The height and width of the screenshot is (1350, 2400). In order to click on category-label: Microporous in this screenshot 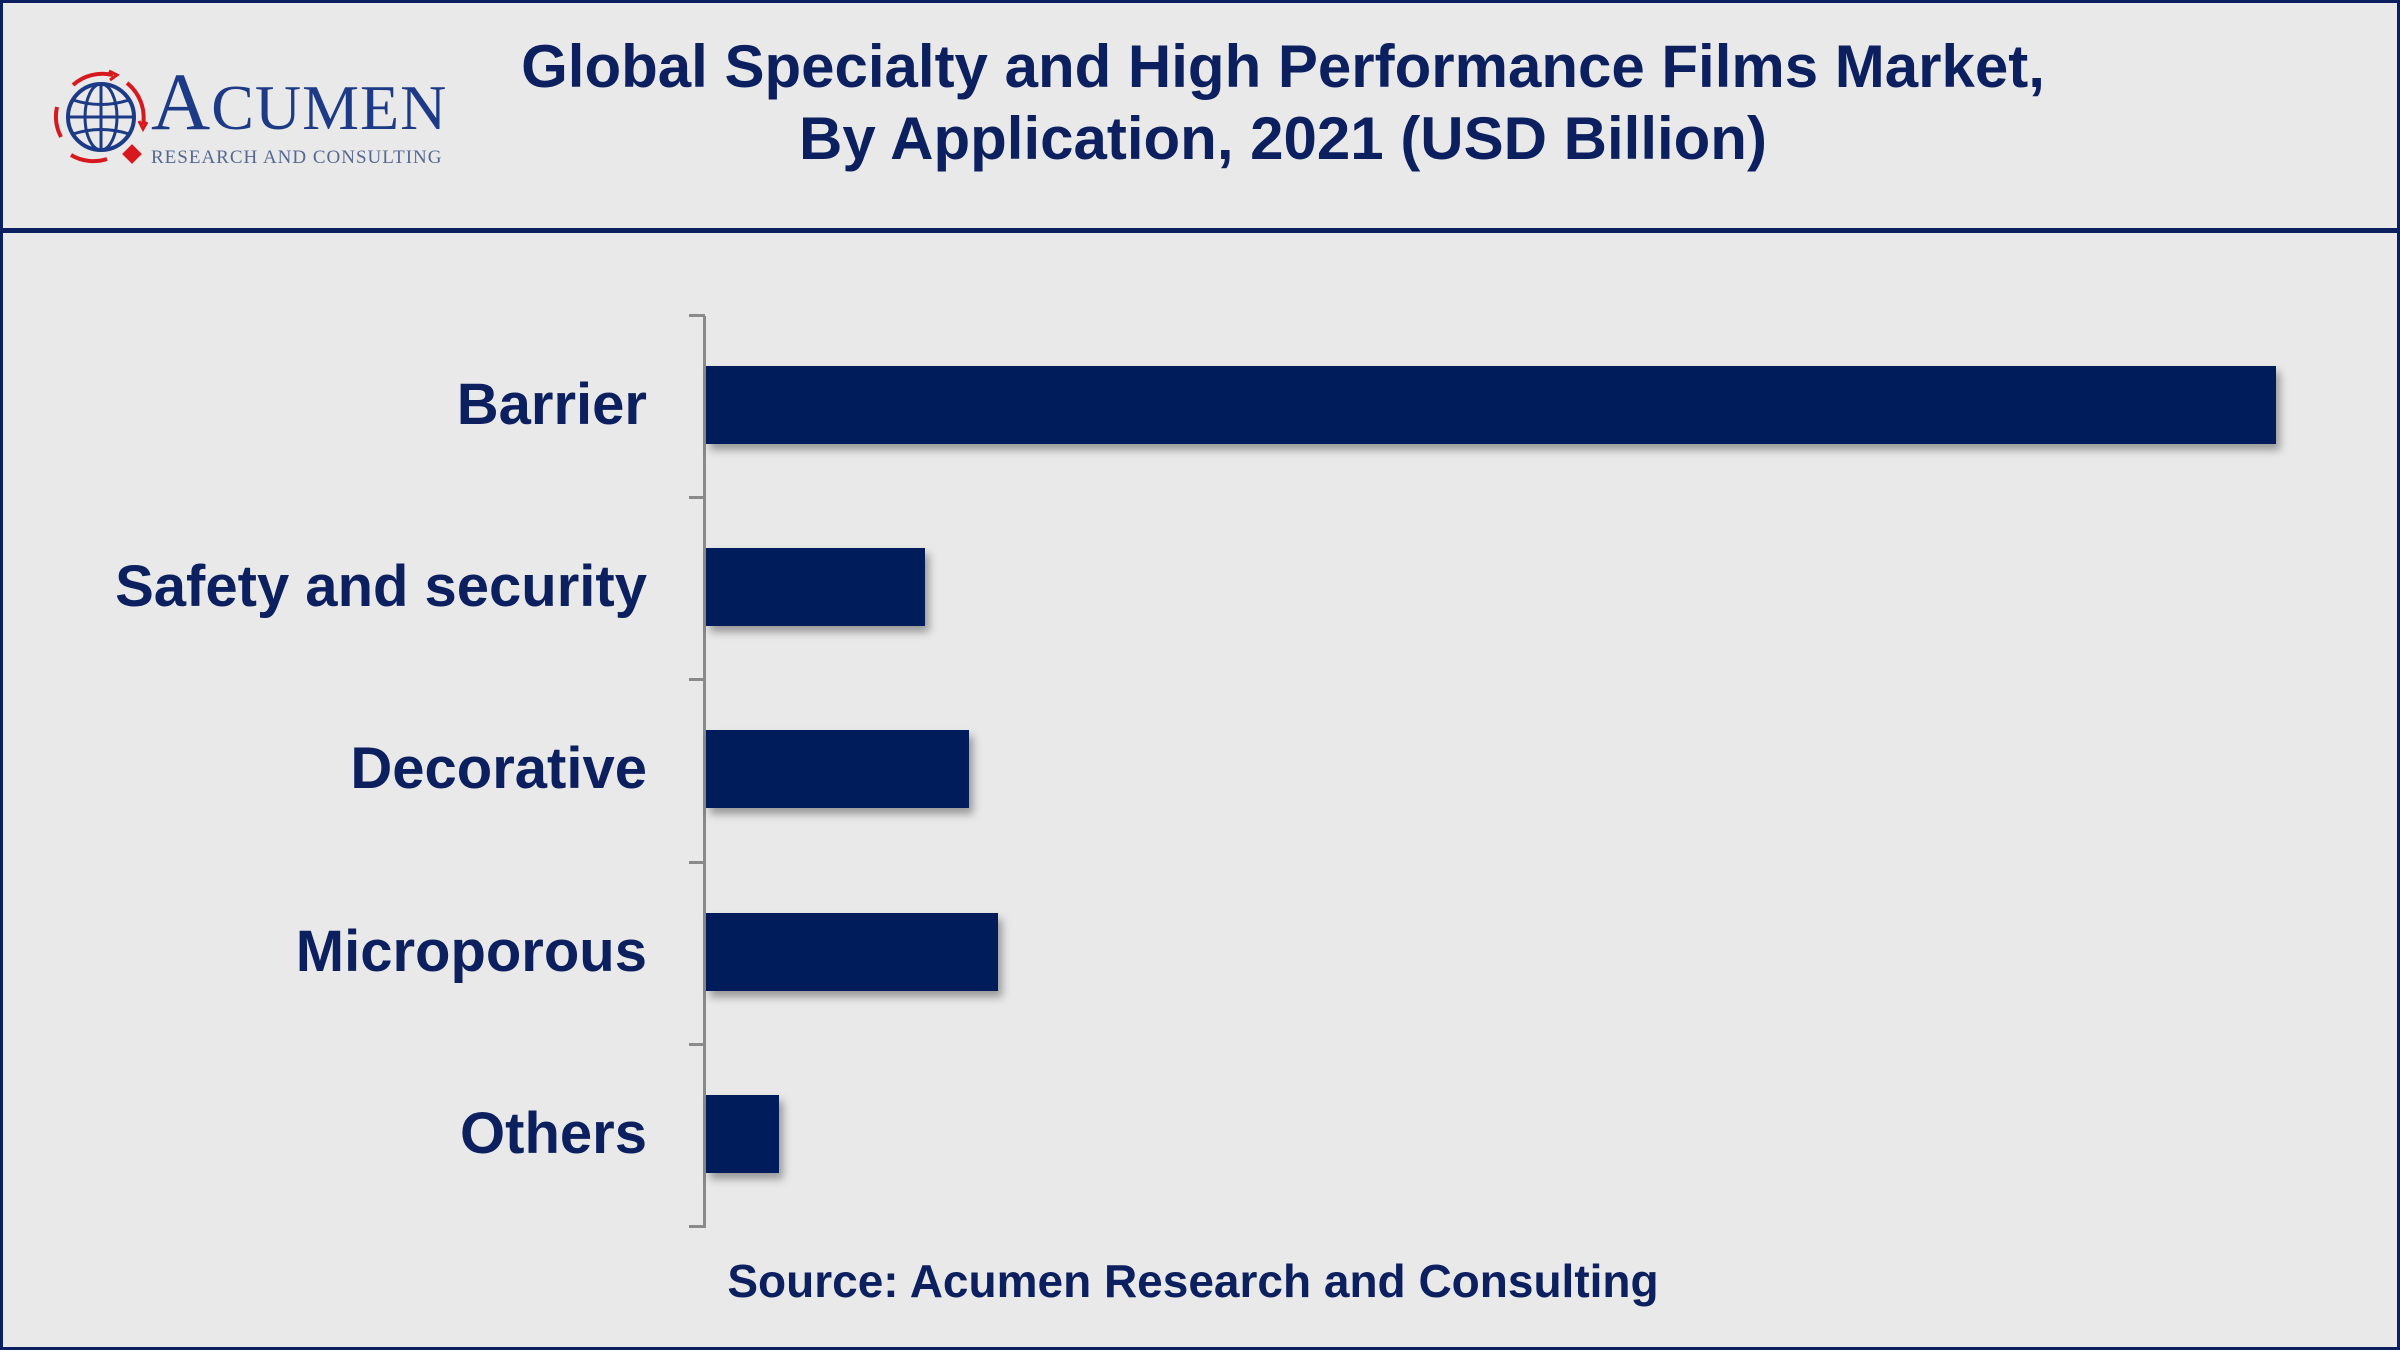, I will do `click(471, 951)`.